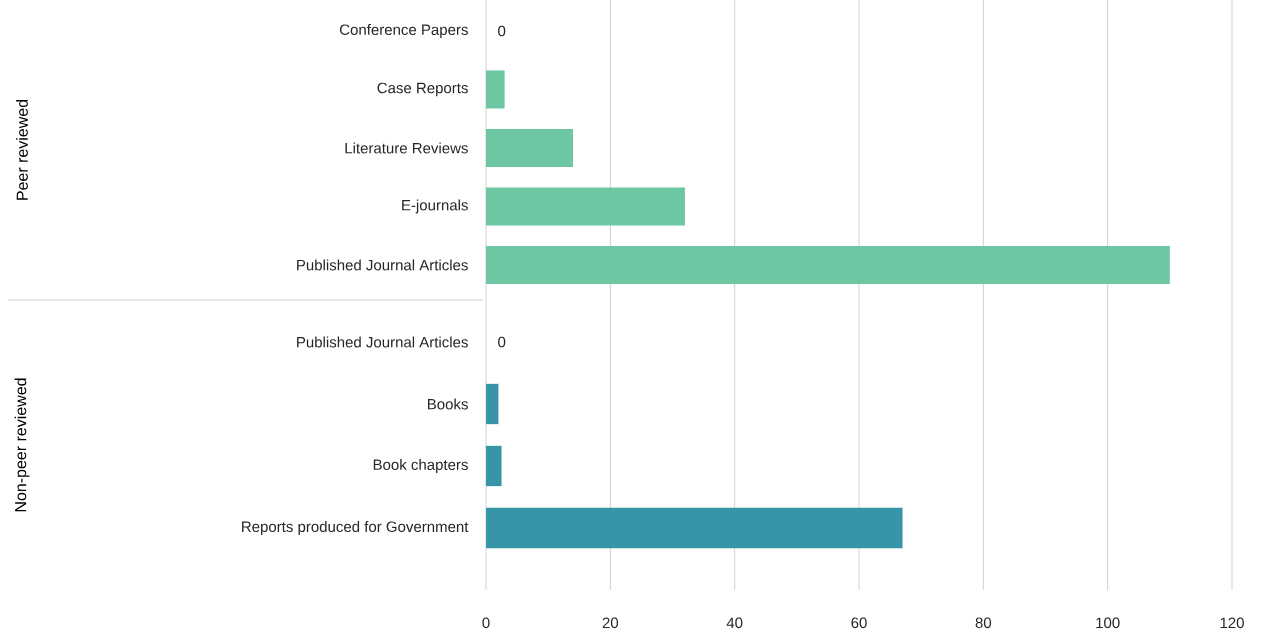  What do you see at coordinates (859, 623) in the screenshot?
I see `x-tick-label: 60` at bounding box center [859, 623].